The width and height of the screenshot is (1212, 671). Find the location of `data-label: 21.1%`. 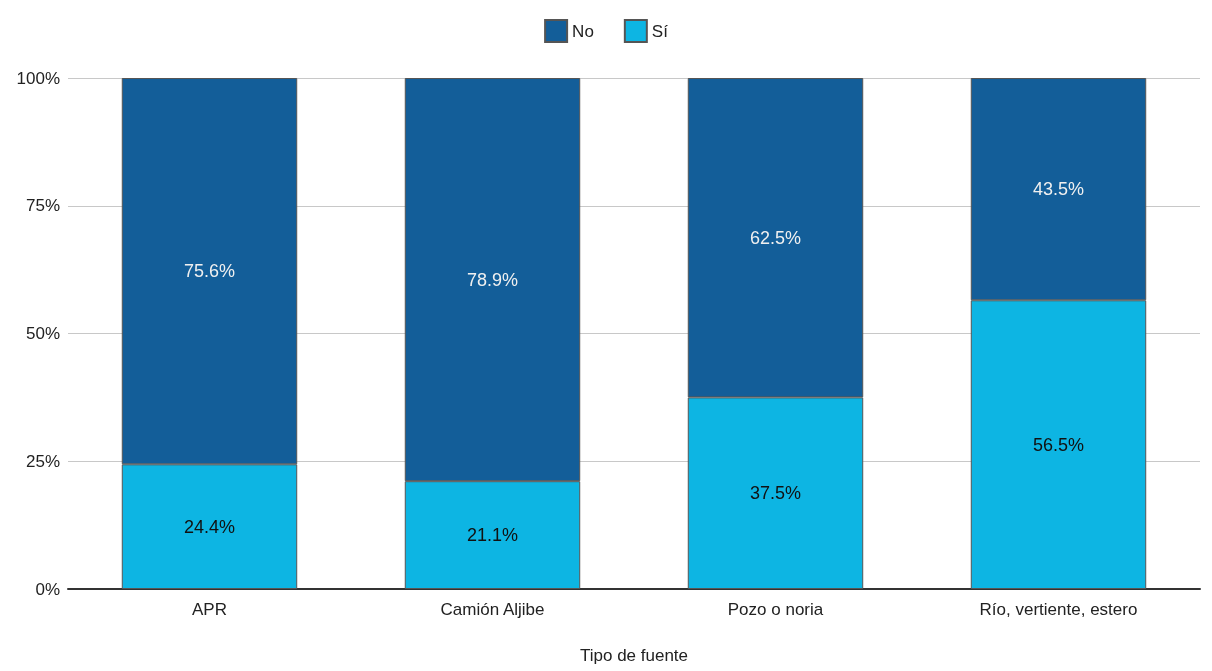

data-label: 21.1% is located at coordinates (492, 535).